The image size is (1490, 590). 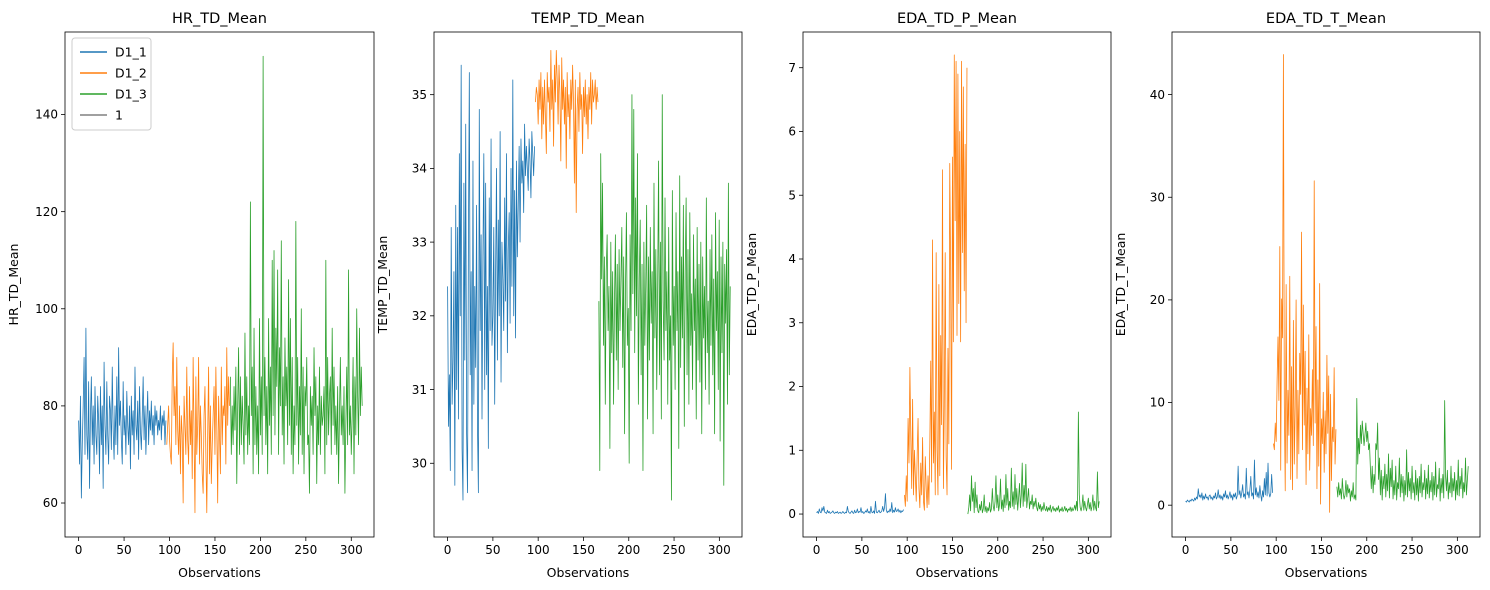 I want to click on y-axis-label: EDA_TD_T_Mean, so click(x=1120, y=285).